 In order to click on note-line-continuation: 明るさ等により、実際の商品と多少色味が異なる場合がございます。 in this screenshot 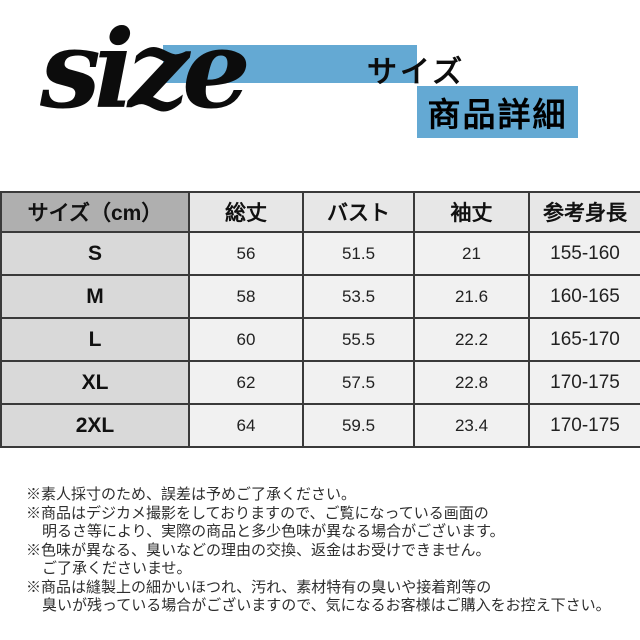, I will do `click(273, 531)`.